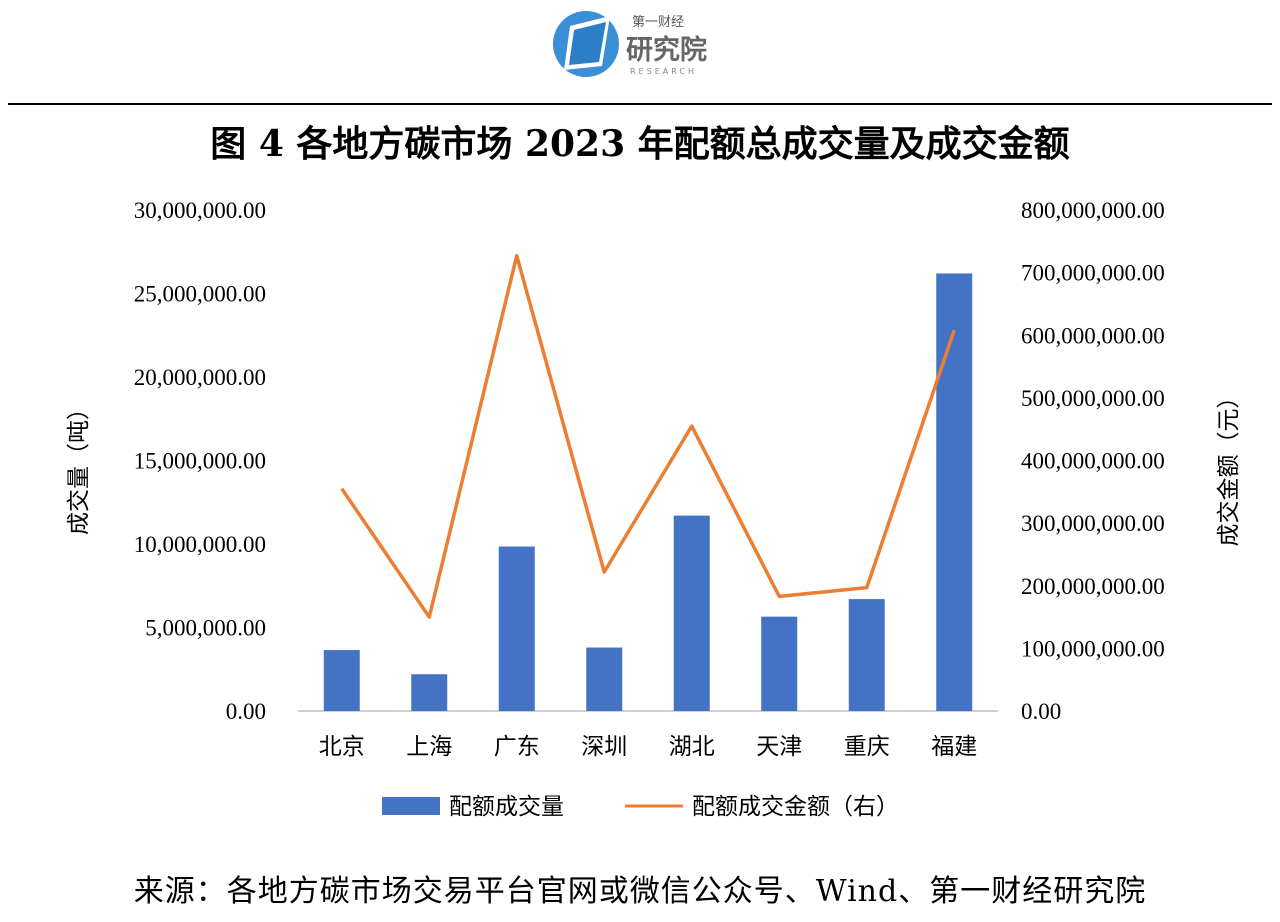 This screenshot has width=1280, height=922. I want to click on logo-en: RESEARCH, so click(663, 71).